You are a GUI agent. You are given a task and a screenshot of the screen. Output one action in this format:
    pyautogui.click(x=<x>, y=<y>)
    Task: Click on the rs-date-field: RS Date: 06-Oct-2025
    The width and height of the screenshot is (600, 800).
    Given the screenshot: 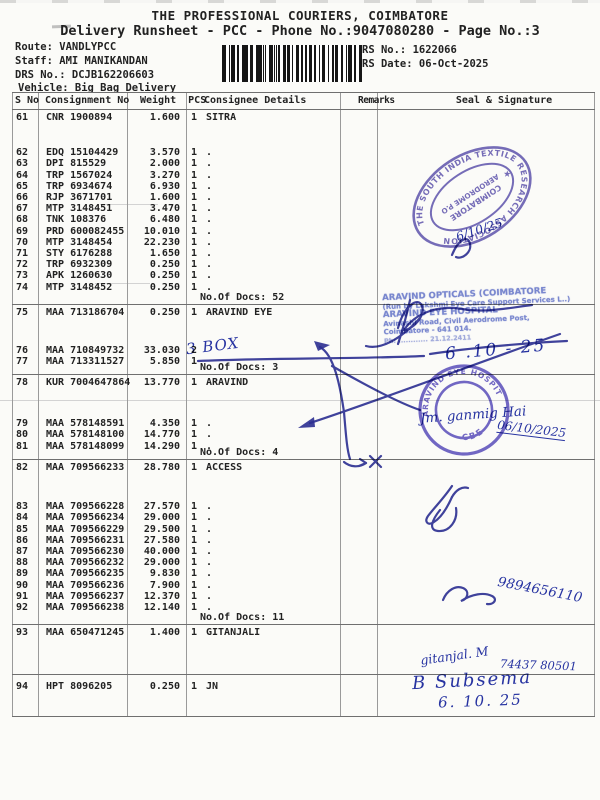 What is the action you would take?
    pyautogui.click(x=425, y=64)
    